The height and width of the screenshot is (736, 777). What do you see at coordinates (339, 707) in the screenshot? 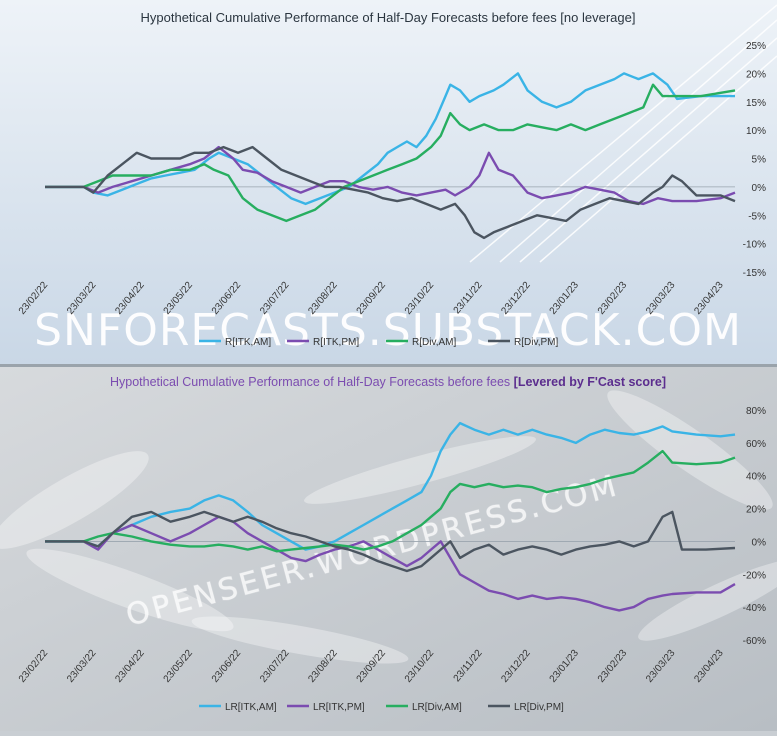
I see `legend-label: LR[ITK,PM]` at bounding box center [339, 707].